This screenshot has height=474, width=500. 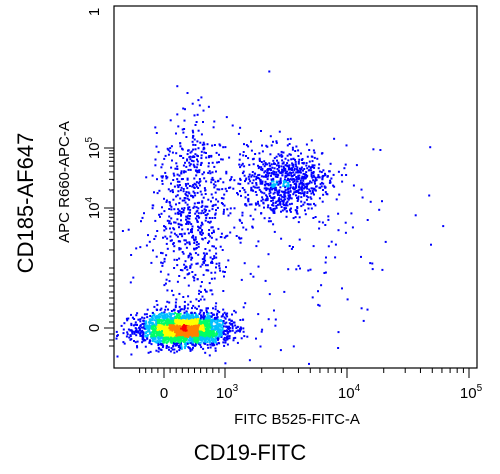 What do you see at coordinates (250, 452) in the screenshot?
I see `figure-x-label: CD19-FITC` at bounding box center [250, 452].